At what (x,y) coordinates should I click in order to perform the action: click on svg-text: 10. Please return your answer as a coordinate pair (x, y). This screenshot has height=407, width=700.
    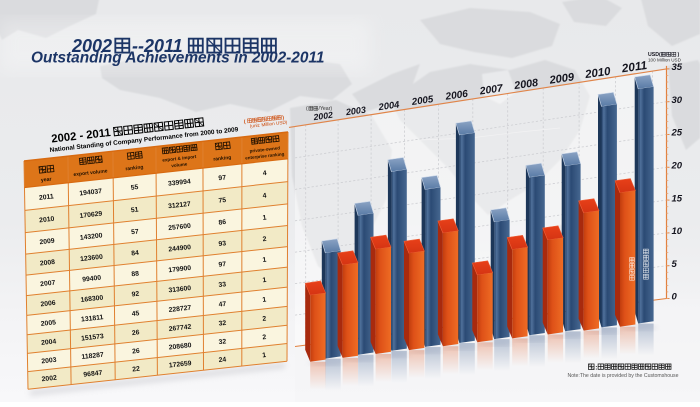
    Looking at the image, I should click on (677, 231).